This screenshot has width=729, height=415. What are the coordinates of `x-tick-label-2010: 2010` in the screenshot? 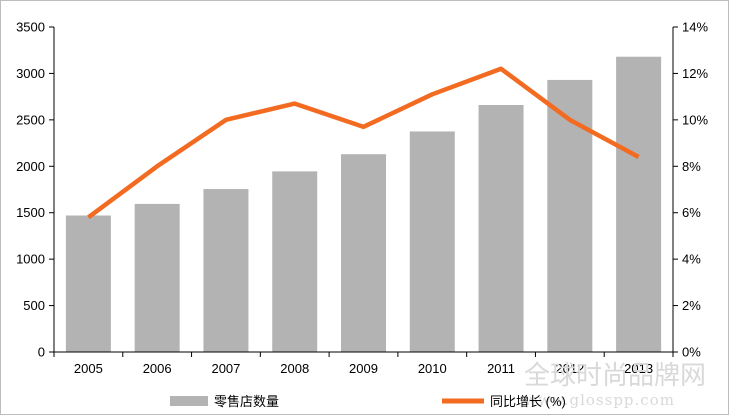 It's located at (432, 368).